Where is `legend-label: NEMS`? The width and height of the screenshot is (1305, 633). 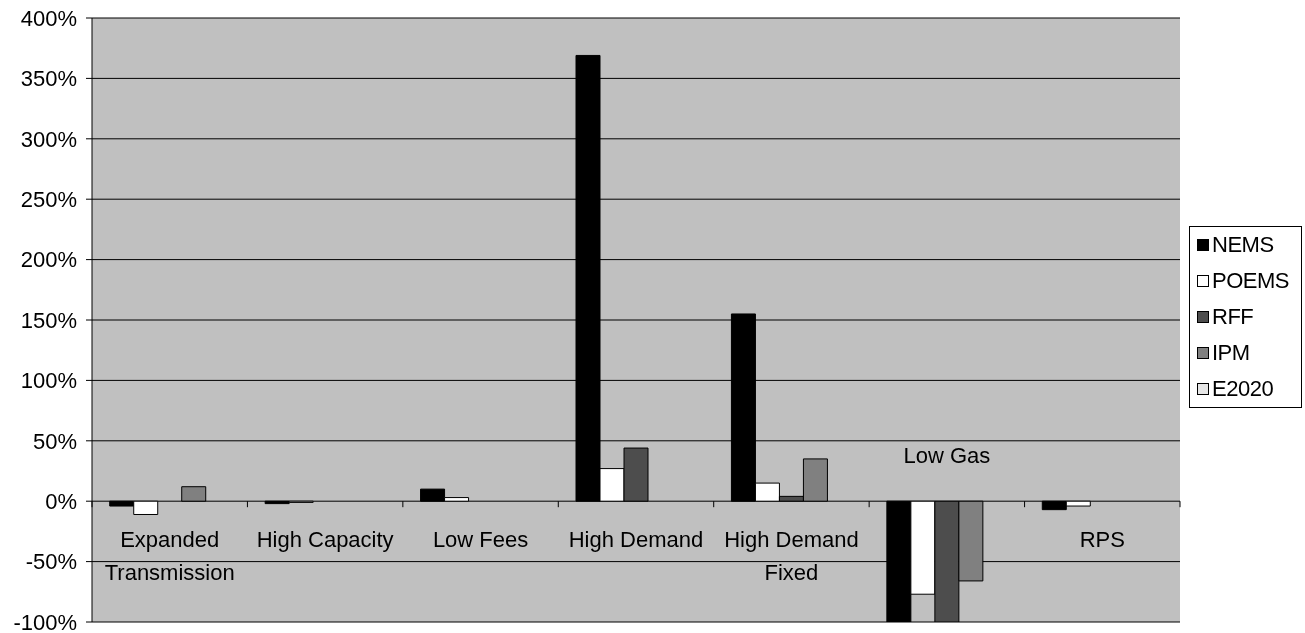
legend-label: NEMS is located at coordinates (1243, 244).